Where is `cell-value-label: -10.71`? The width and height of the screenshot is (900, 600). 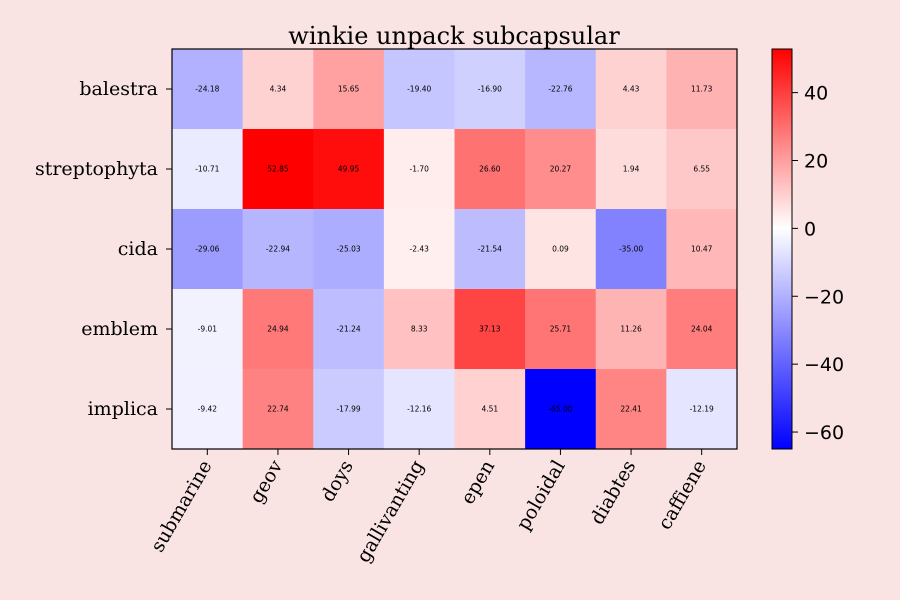 cell-value-label: -10.71 is located at coordinates (207, 169).